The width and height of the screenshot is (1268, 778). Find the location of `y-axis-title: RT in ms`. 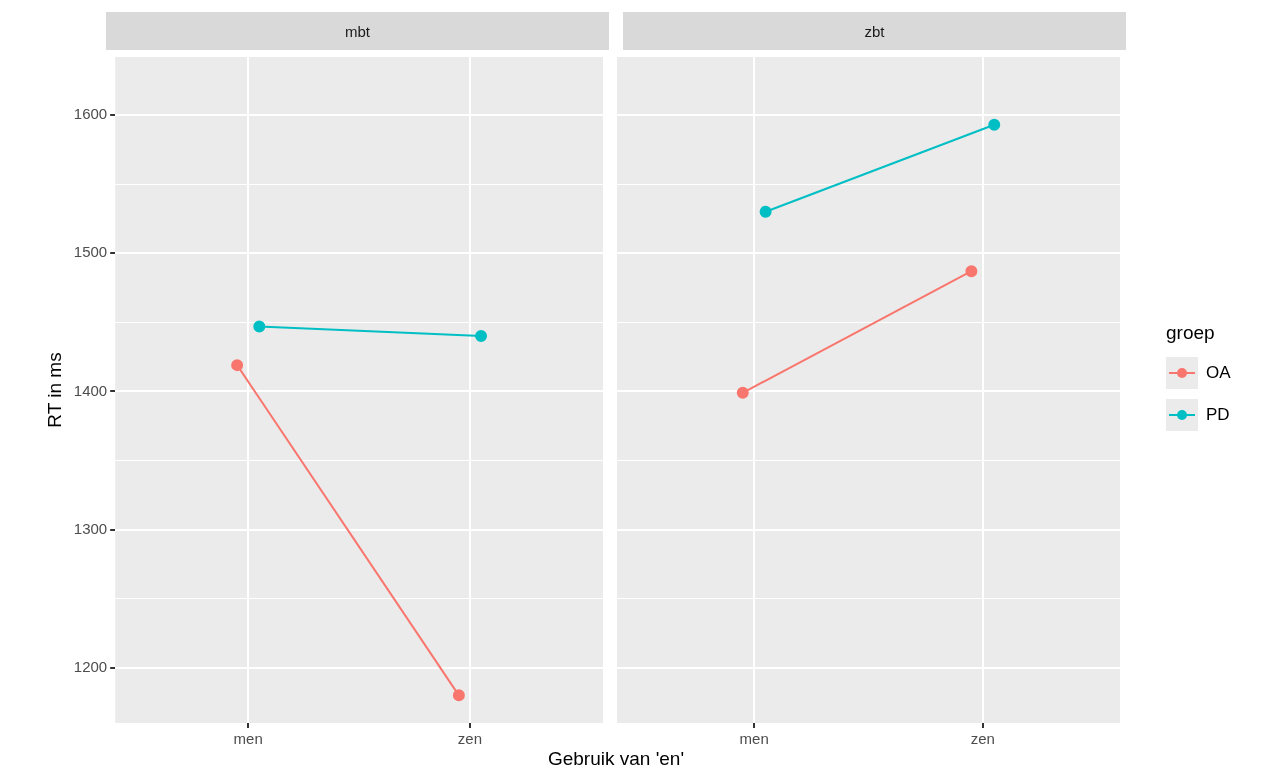

y-axis-title: RT in ms is located at coordinates (54, 390).